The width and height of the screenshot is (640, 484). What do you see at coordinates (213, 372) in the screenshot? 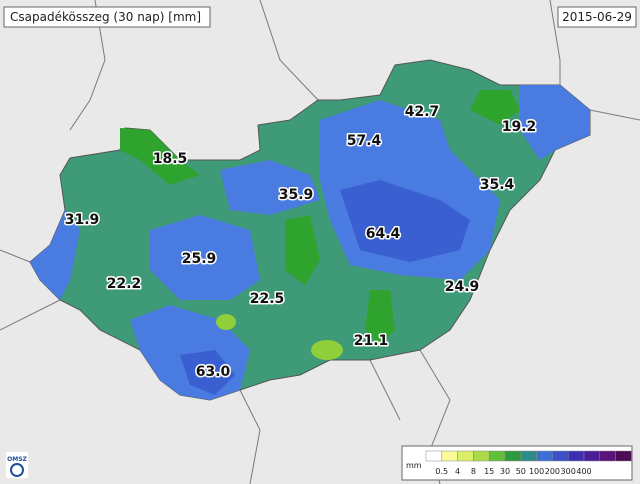
I see `station-value: 63.0` at bounding box center [213, 372].